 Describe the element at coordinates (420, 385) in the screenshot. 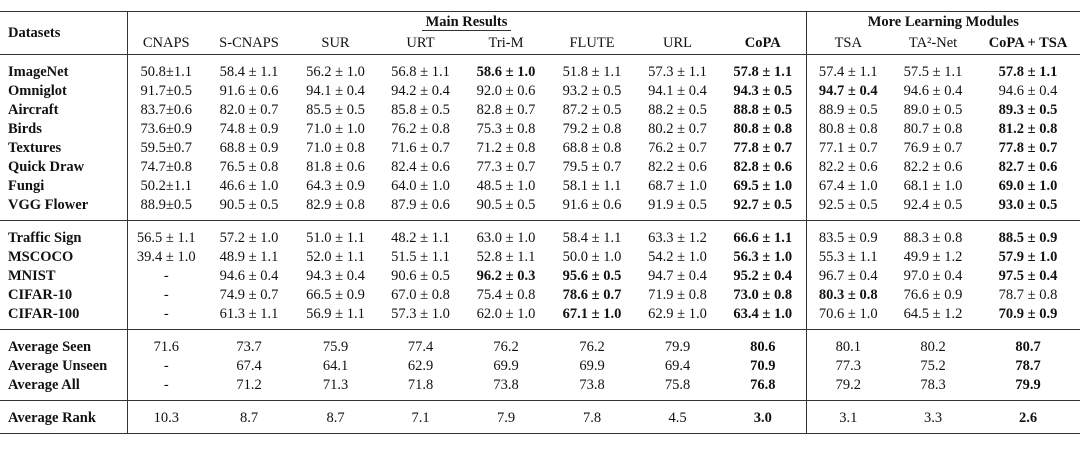

I see `value-cell: 71.8` at that location.